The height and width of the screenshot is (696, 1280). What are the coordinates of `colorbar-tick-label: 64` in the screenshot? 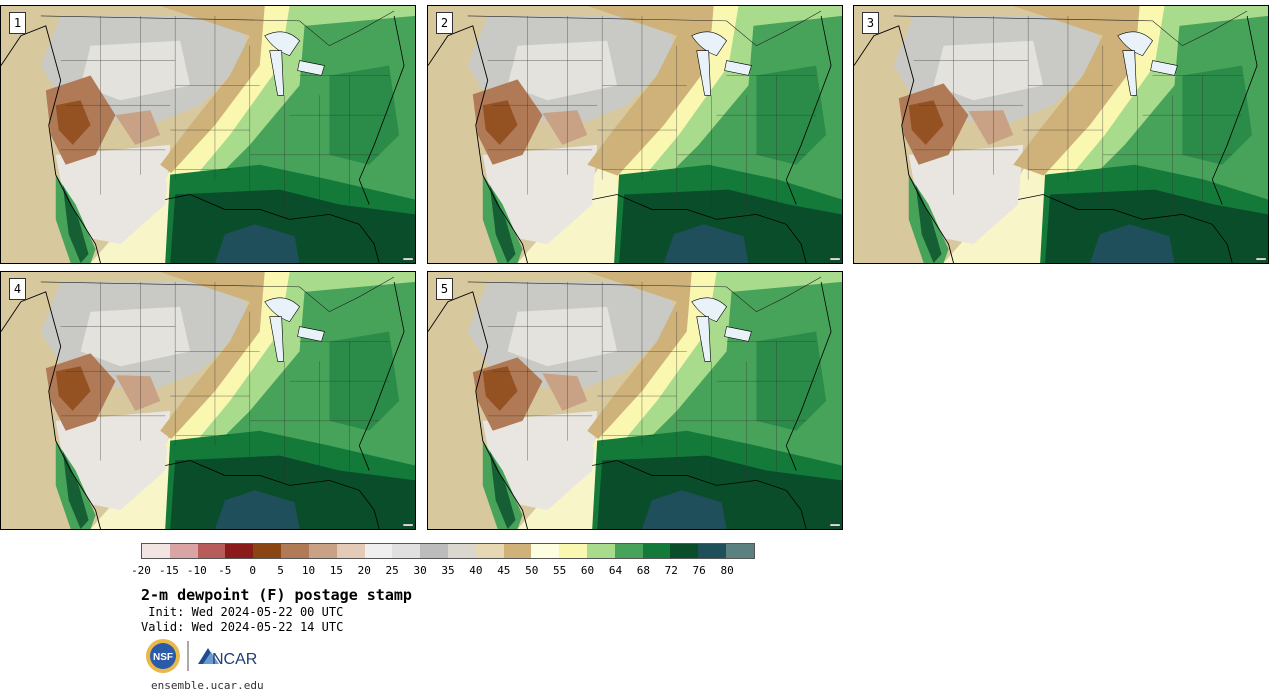 It's located at (615, 570).